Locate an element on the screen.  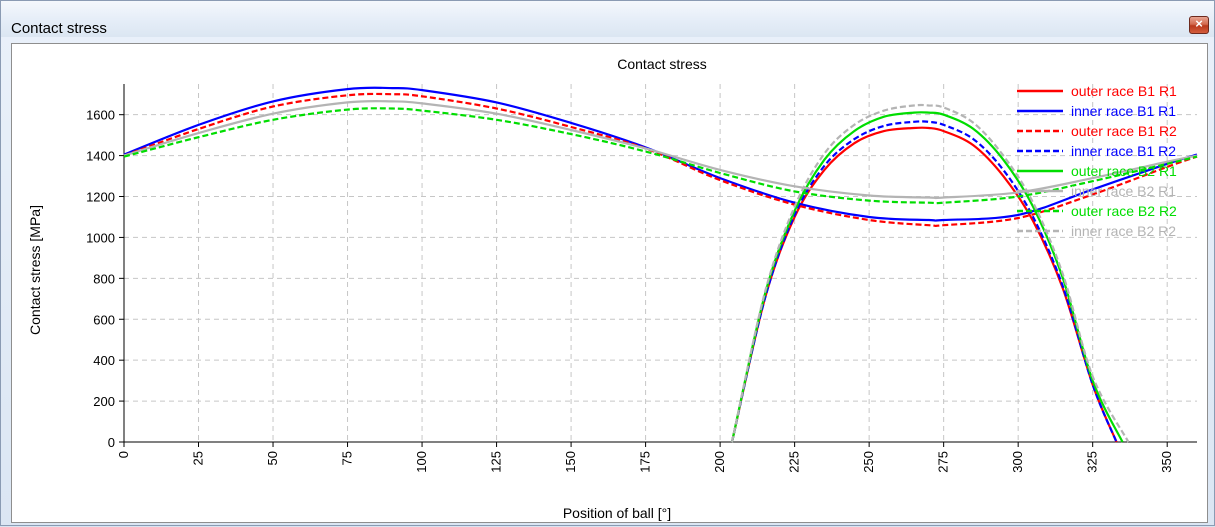
y-tick-label: 800 is located at coordinates (104, 278).